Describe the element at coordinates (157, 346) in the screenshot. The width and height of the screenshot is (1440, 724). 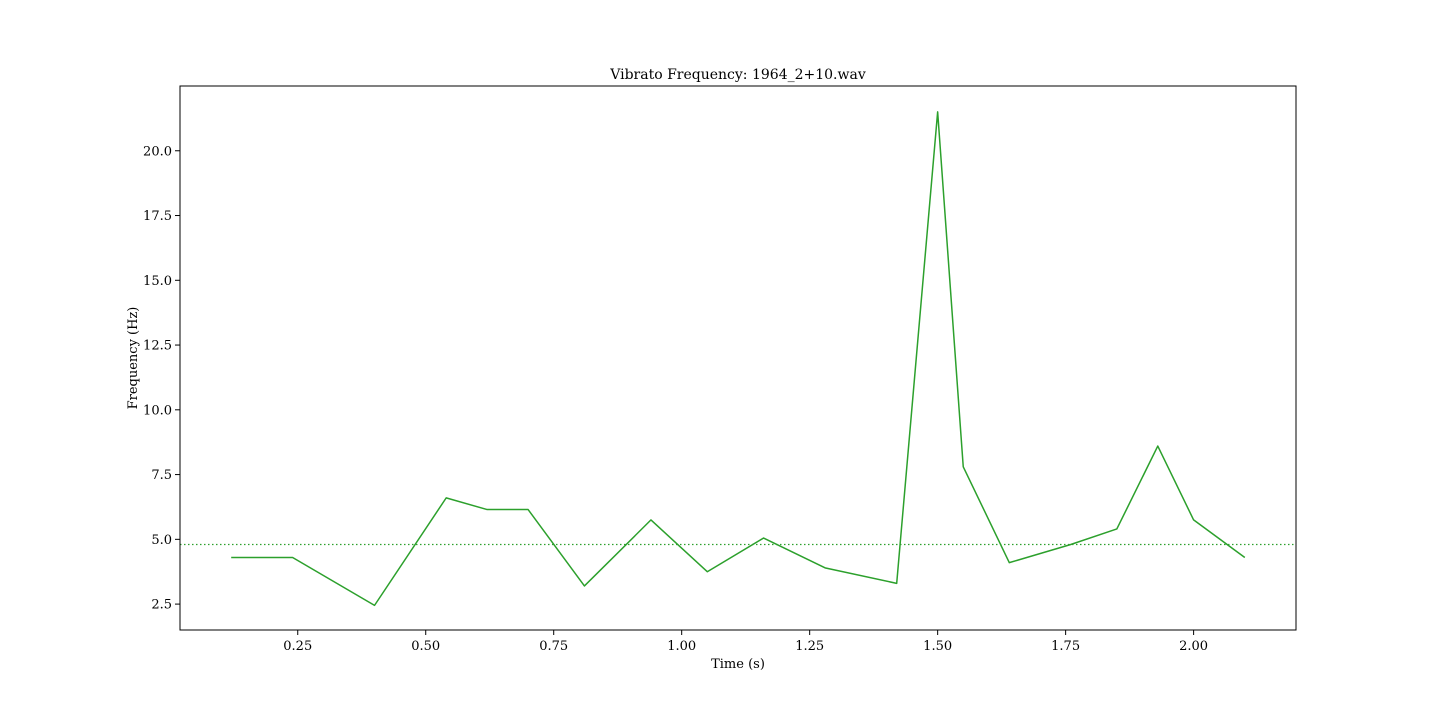
I see `y-tick-label: 12.5` at that location.